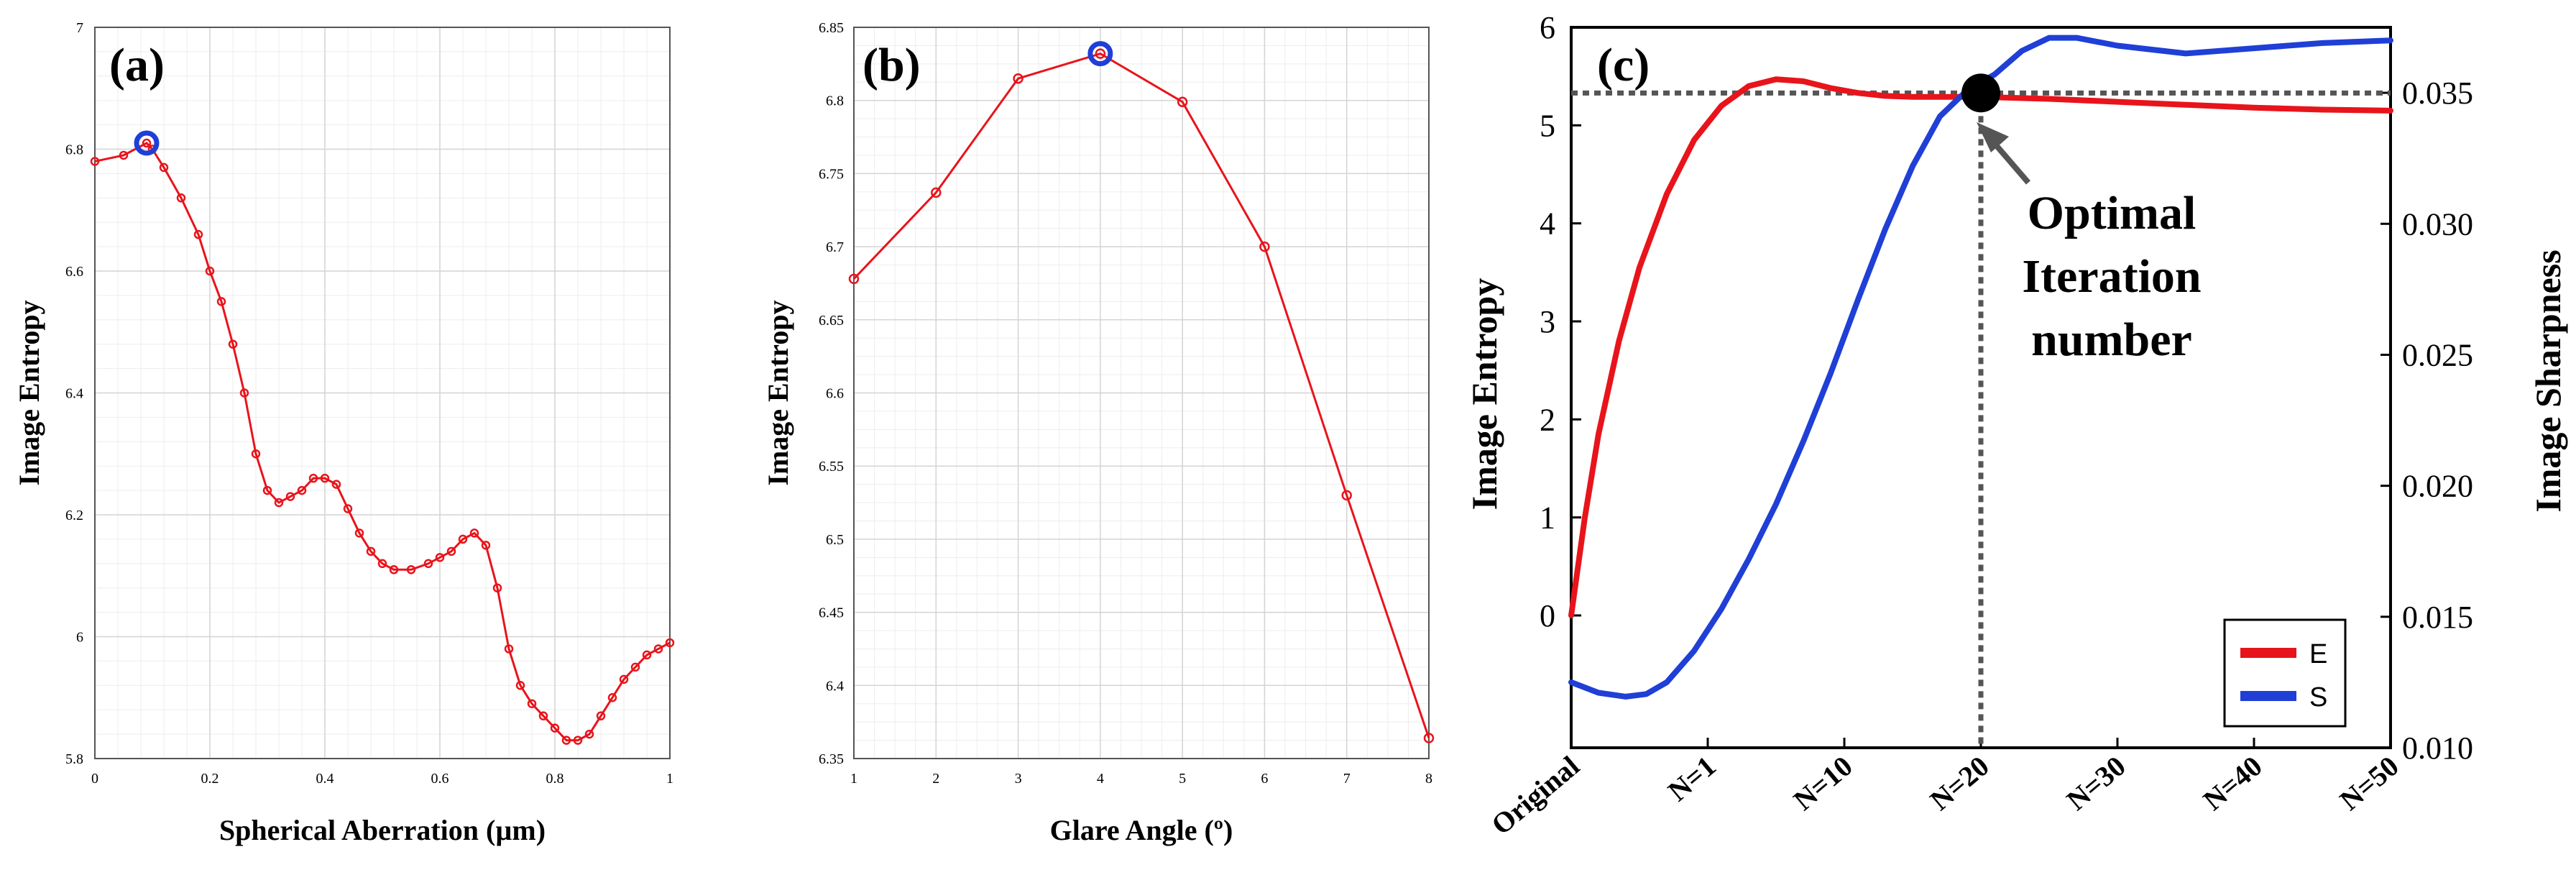 The height and width of the screenshot is (870, 2576). What do you see at coordinates (2096, 782) in the screenshot?
I see `x-tick-label: N=30` at bounding box center [2096, 782].